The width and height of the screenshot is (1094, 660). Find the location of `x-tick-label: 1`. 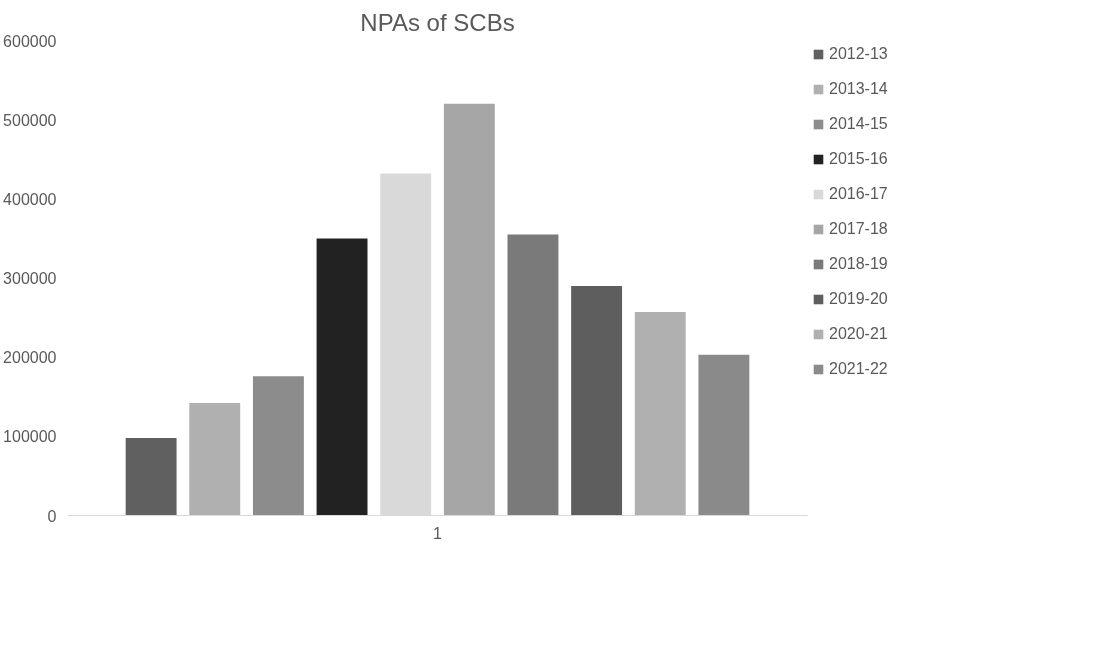

x-tick-label: 1 is located at coordinates (438, 533).